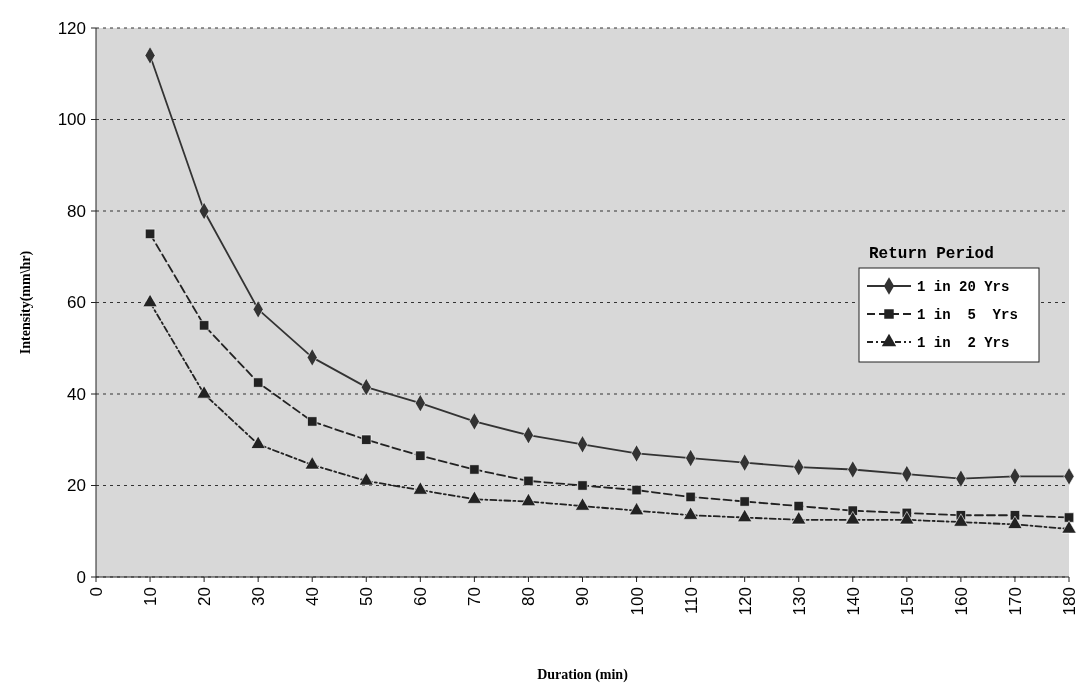 This screenshot has width=1085, height=695. Describe the element at coordinates (583, 596) in the screenshot. I see `x-tick-label: 90` at that location.